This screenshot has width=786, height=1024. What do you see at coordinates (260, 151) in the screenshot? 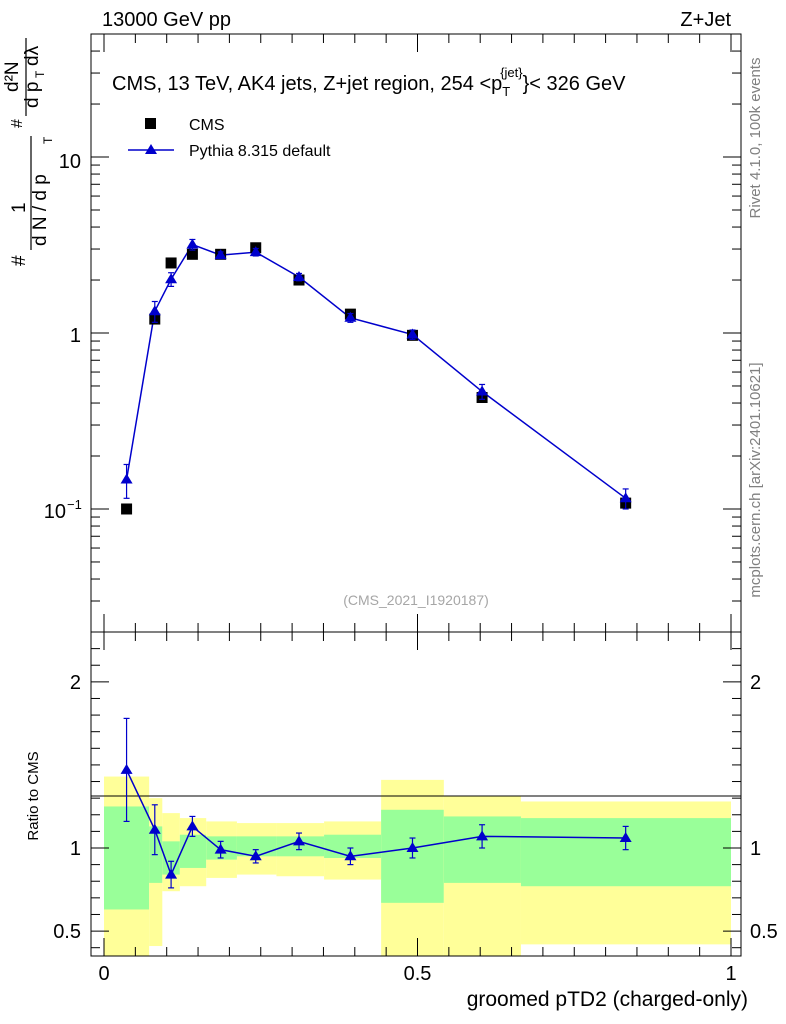
I see `legend-mc-label: Pythia 8.315 default` at bounding box center [260, 151].